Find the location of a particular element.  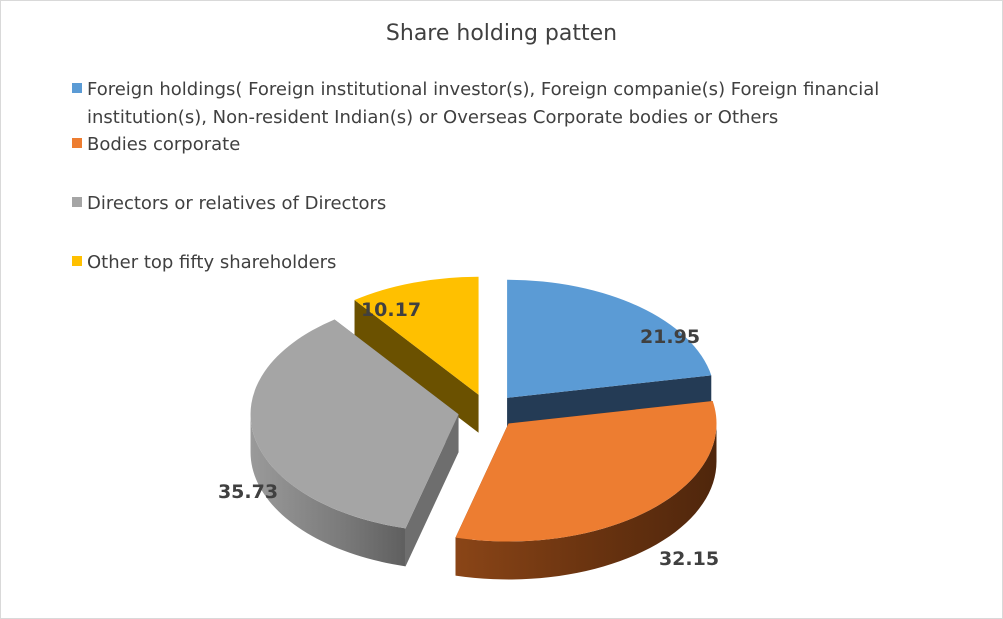

pie-slice-side-bodies-corporate is located at coordinates (586, 501).